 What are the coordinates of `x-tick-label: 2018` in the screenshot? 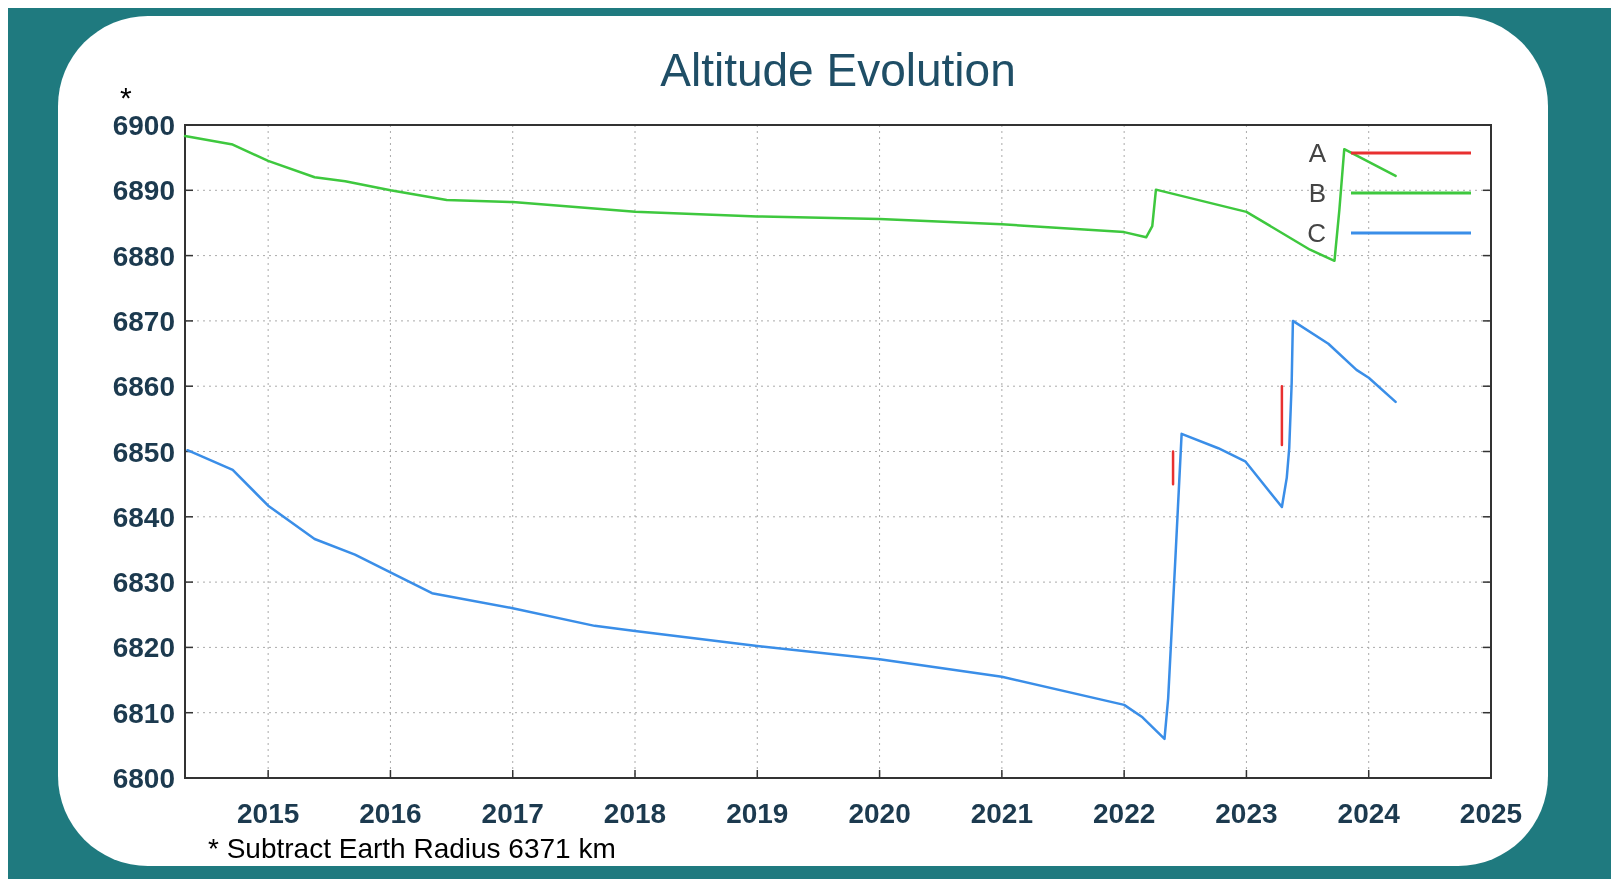 It's located at (635, 813).